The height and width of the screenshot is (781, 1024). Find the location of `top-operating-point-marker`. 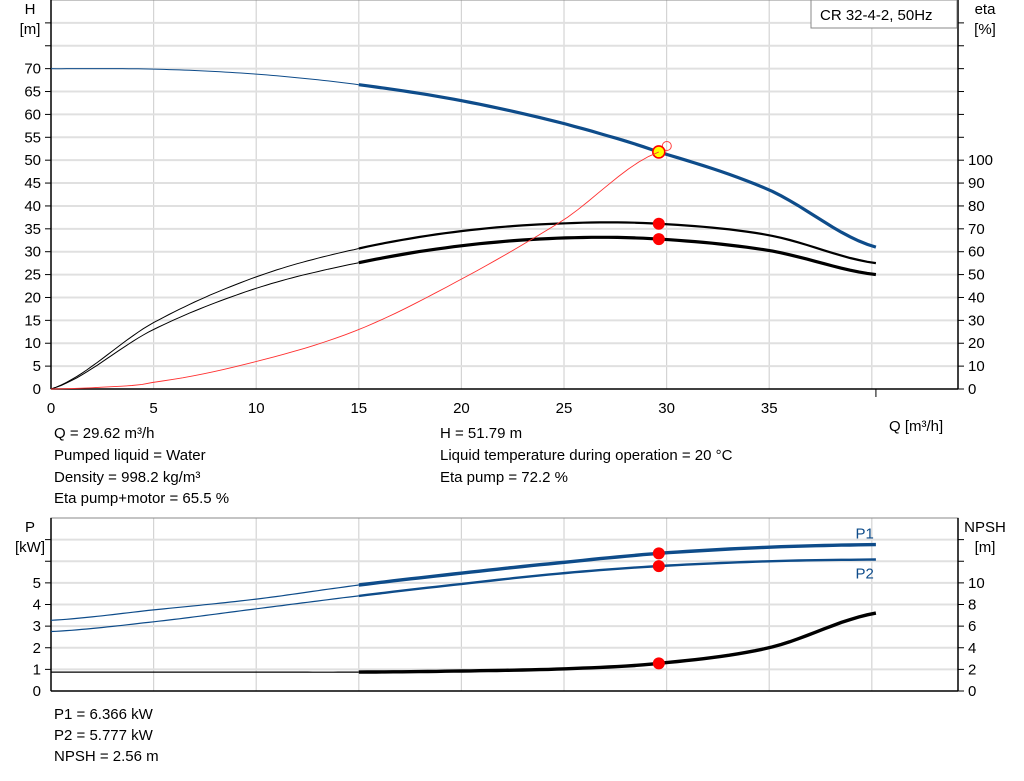

top-operating-point-marker is located at coordinates (659, 152).